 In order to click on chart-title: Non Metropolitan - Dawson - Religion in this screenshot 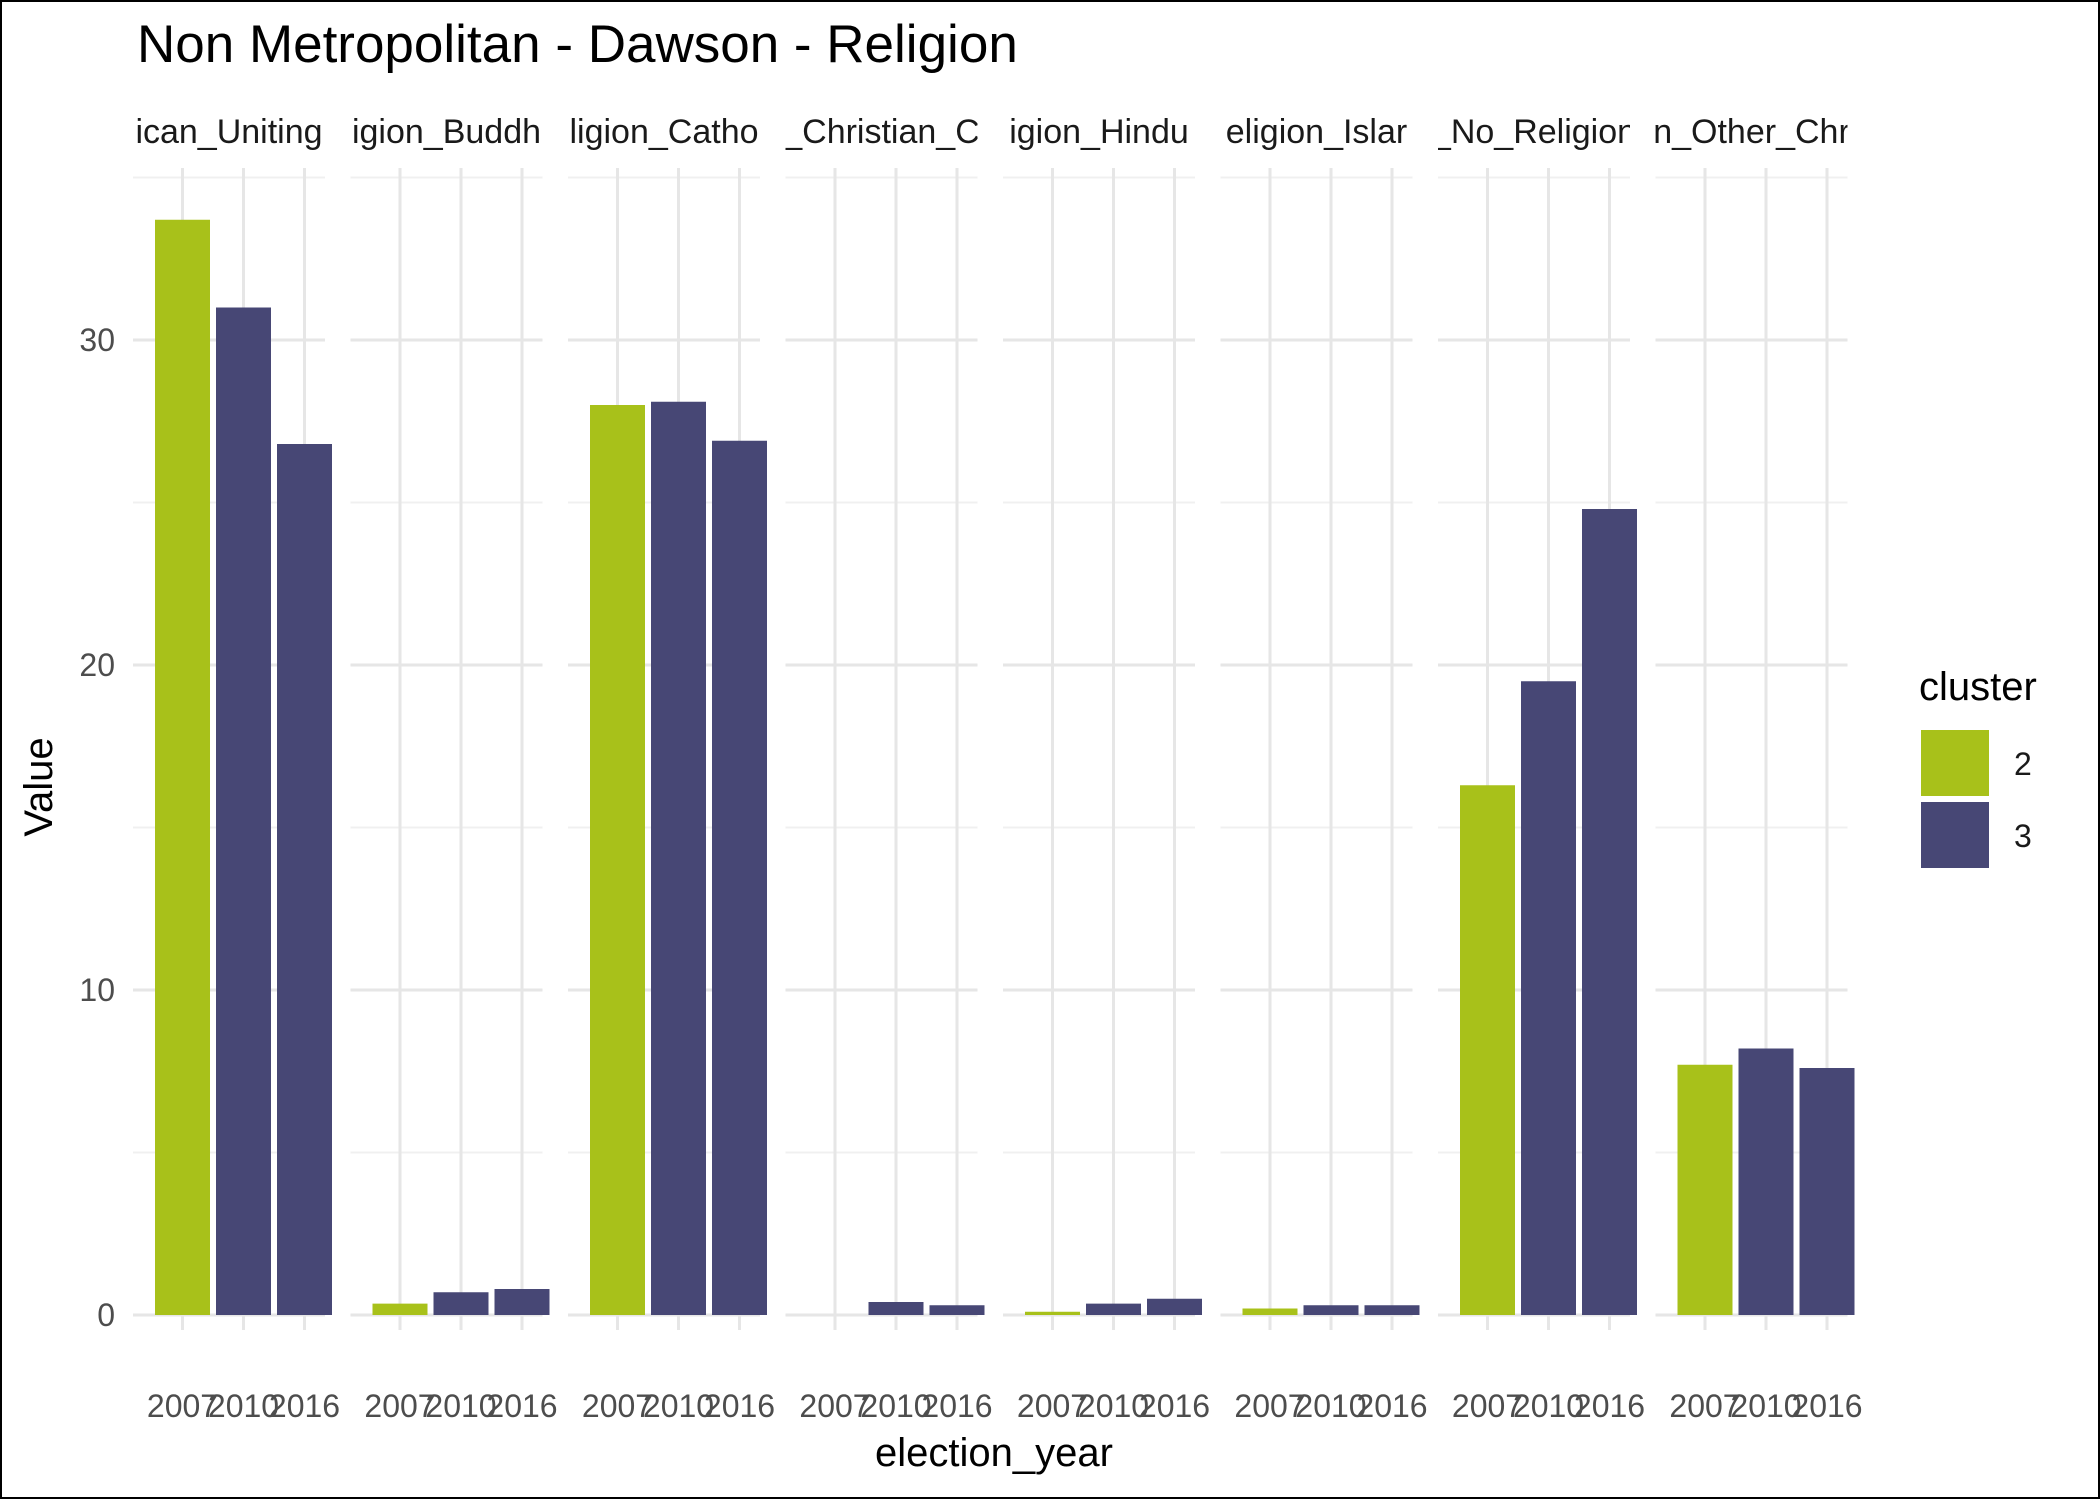, I will do `click(577, 44)`.